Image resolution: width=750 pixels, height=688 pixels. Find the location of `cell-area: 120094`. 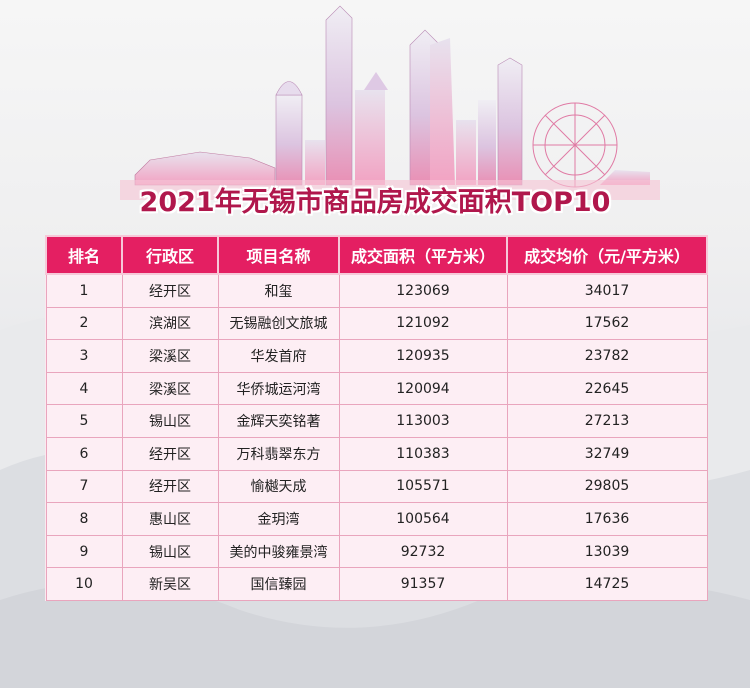

cell-area: 120094 is located at coordinates (423, 388).